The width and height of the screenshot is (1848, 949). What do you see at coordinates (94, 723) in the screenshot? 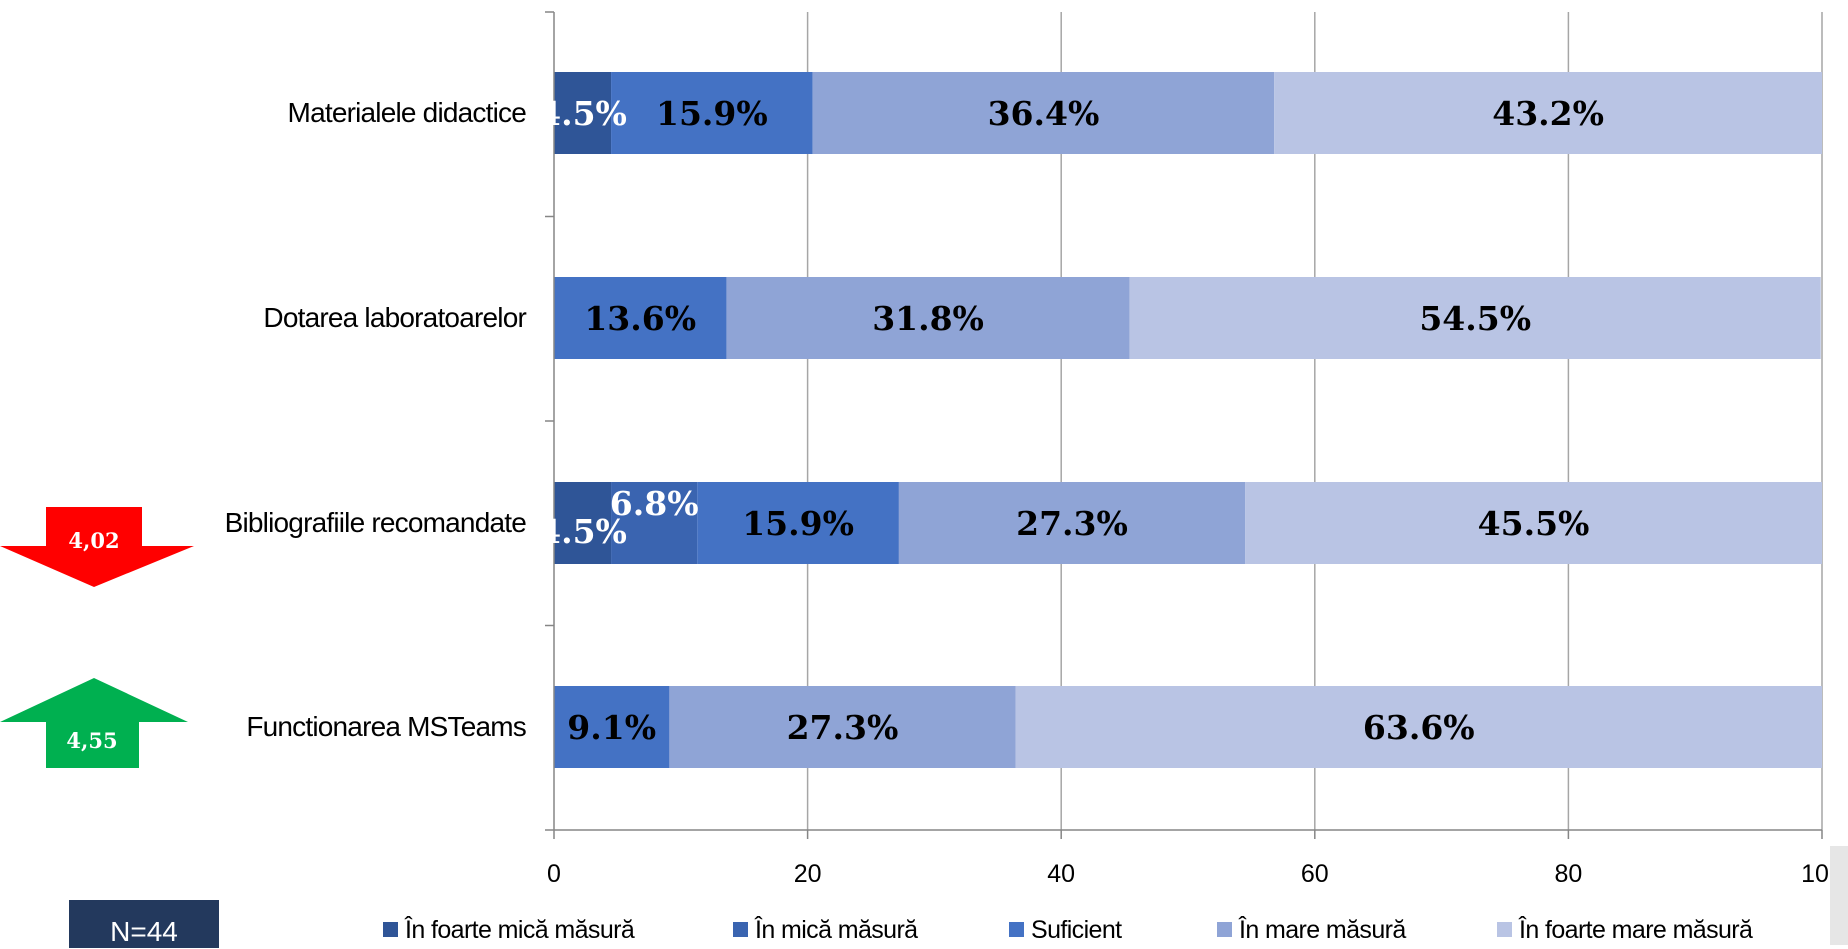
I see `up-arrow-icon` at bounding box center [94, 723].